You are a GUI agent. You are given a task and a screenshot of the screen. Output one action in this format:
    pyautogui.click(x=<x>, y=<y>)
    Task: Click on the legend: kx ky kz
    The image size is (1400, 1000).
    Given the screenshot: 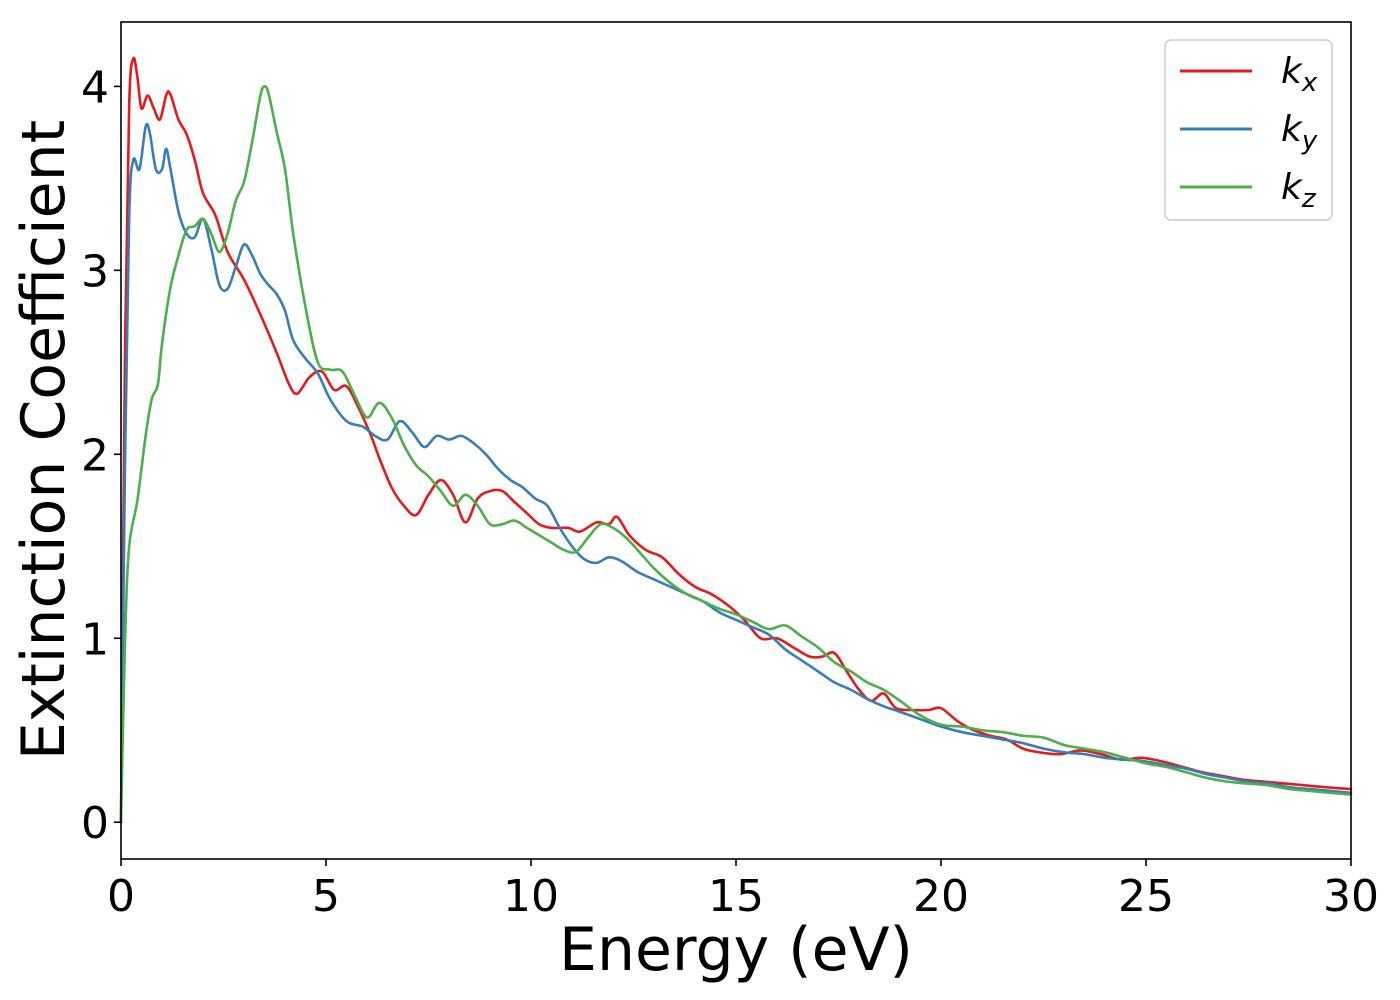 What is the action you would take?
    pyautogui.click(x=1248, y=130)
    